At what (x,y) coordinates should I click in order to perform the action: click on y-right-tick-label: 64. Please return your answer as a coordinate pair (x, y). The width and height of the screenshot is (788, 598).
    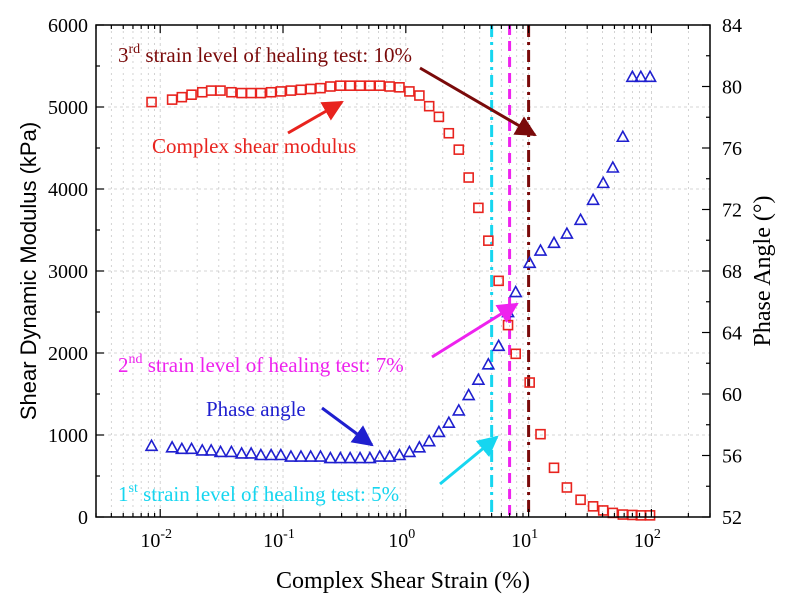
    Looking at the image, I should click on (732, 334).